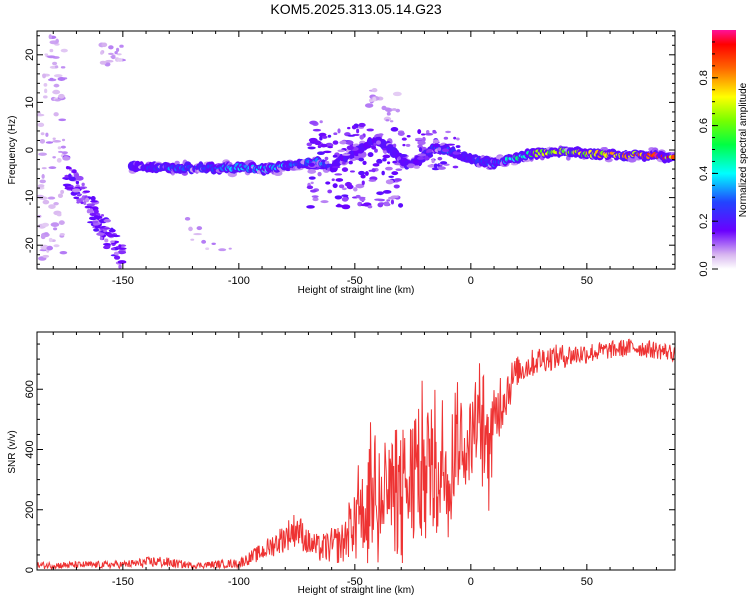  What do you see at coordinates (355, 9) in the screenshot?
I see `figure-title: KOM5.2025.313.05.14.G23` at bounding box center [355, 9].